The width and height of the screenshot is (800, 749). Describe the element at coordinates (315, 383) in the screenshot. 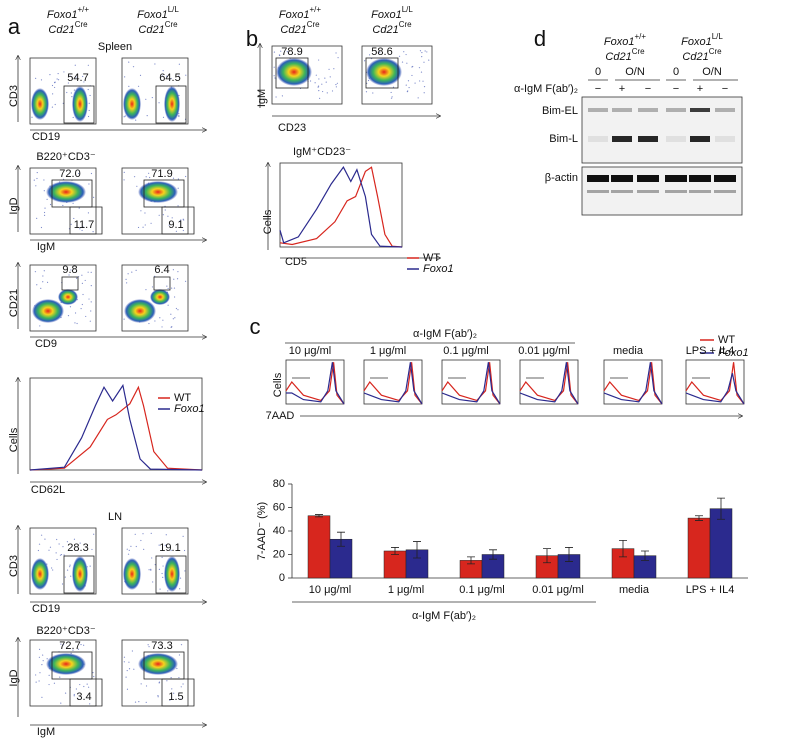

I see `histogram-curve` at that location.